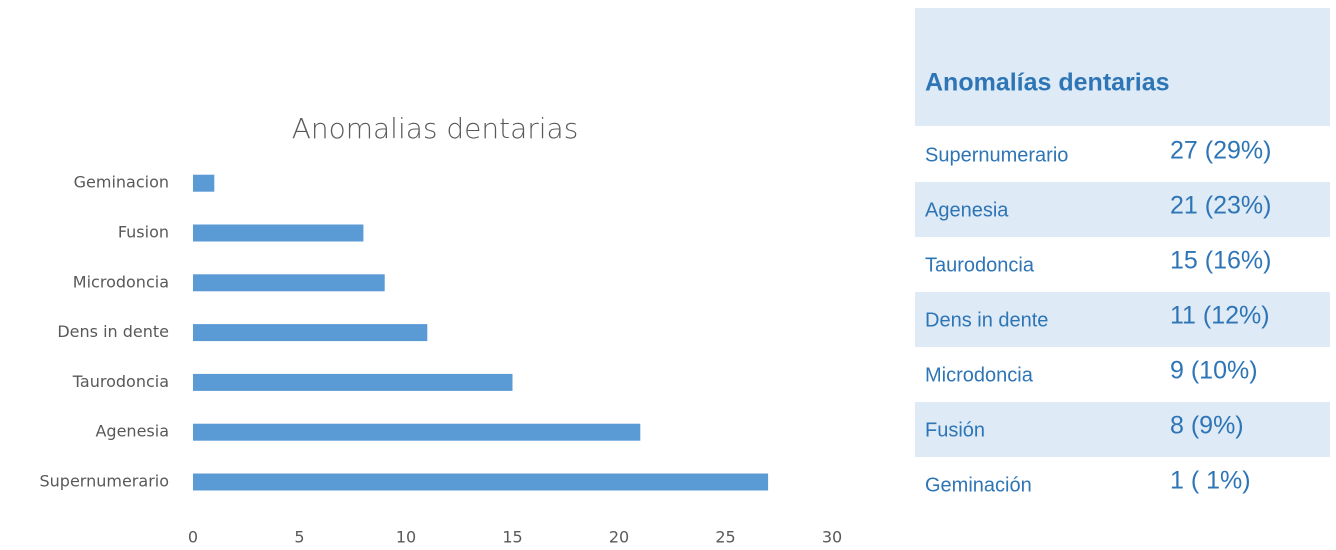 This screenshot has width=1336, height=550. Describe the element at coordinates (299, 537) in the screenshot. I see `x-tick-label: 5` at that location.